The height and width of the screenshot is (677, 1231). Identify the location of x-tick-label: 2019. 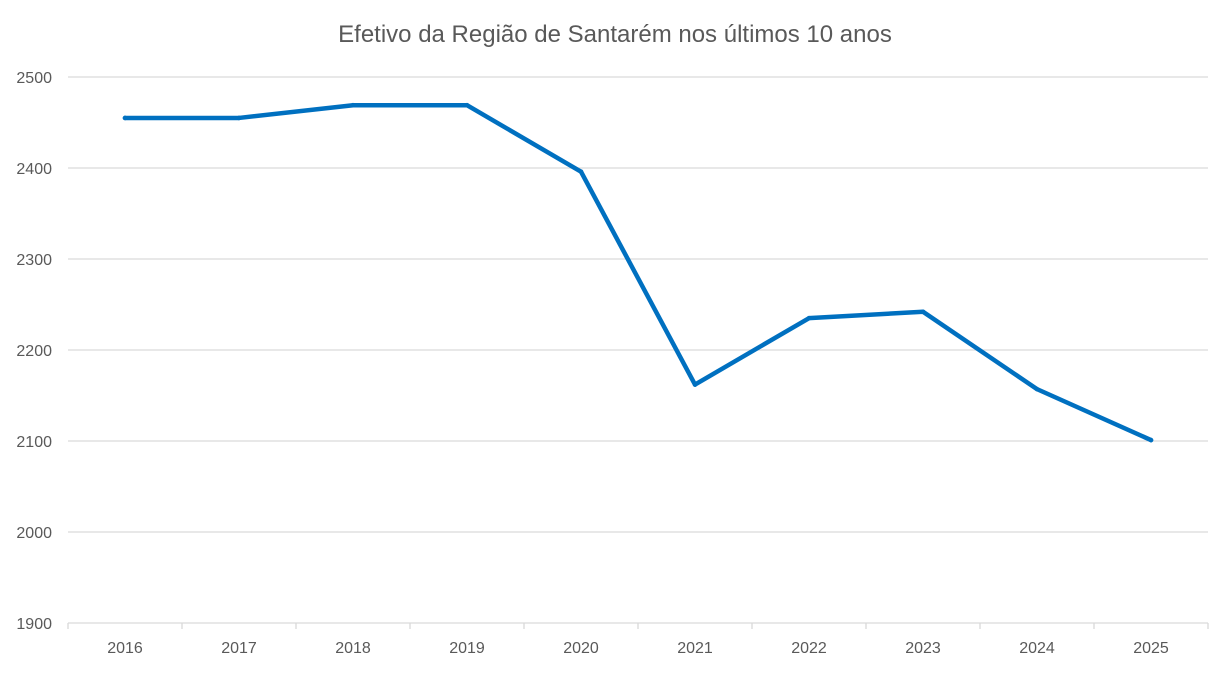
(467, 648).